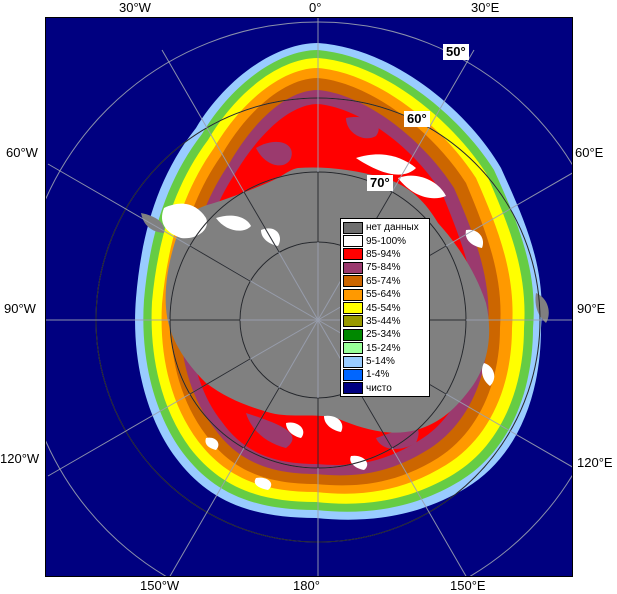  I want to click on legend-item: нет данных, so click(385, 227).